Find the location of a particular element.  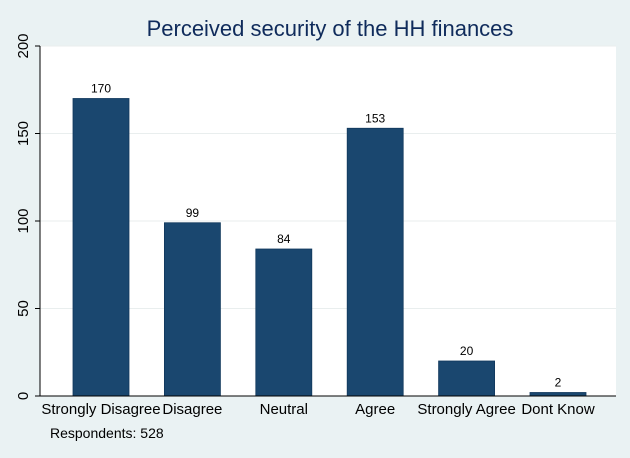

bar-value-label-2: 84 is located at coordinates (284, 239).